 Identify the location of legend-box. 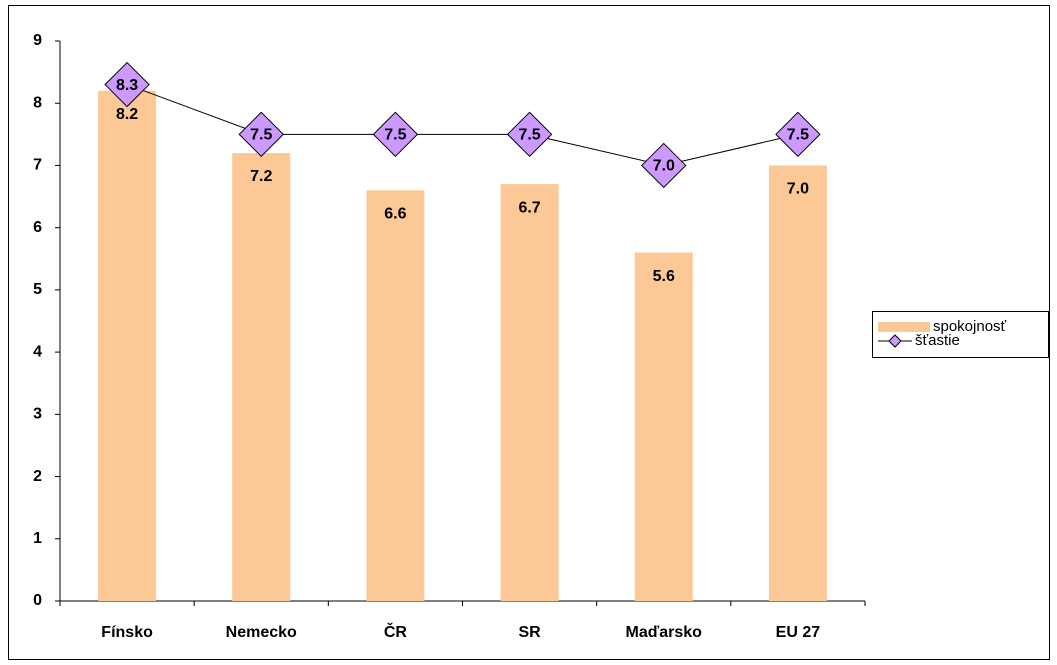
(960, 334).